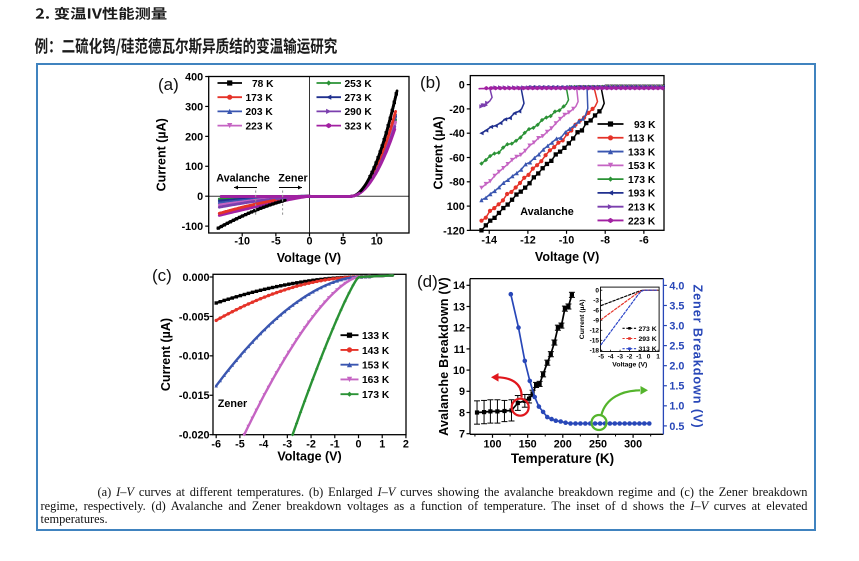  I want to click on svg-text: Avalanche Breakdown (V), so click(444, 356).